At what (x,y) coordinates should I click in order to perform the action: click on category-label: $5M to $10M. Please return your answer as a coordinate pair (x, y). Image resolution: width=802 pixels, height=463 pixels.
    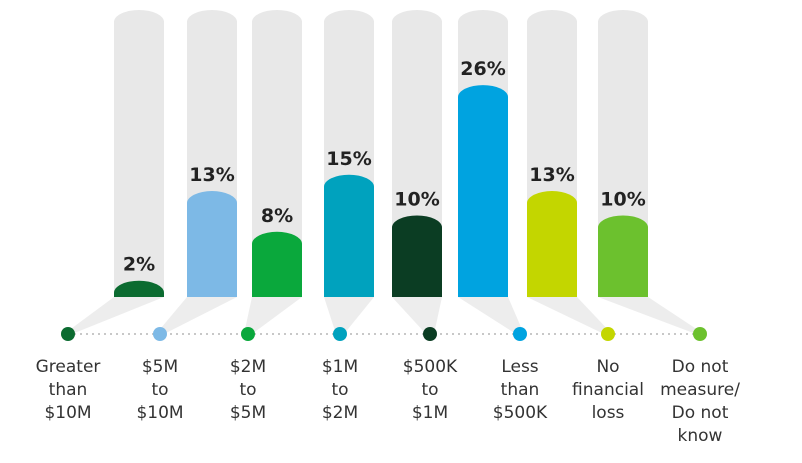
    Looking at the image, I should click on (160, 390).